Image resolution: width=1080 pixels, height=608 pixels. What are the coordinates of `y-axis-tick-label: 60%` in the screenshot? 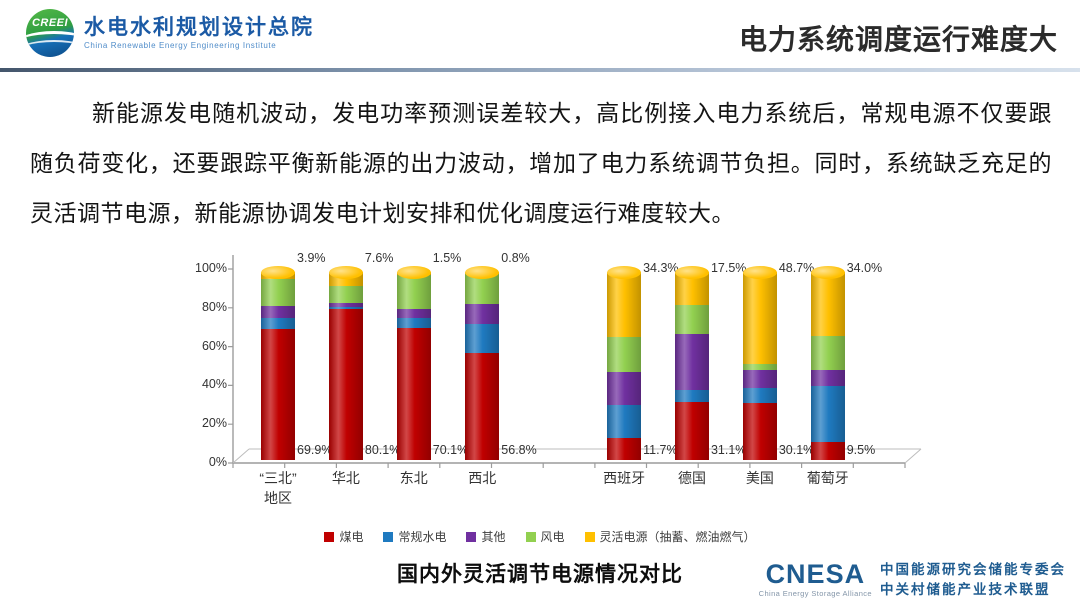 It's located at (214, 345).